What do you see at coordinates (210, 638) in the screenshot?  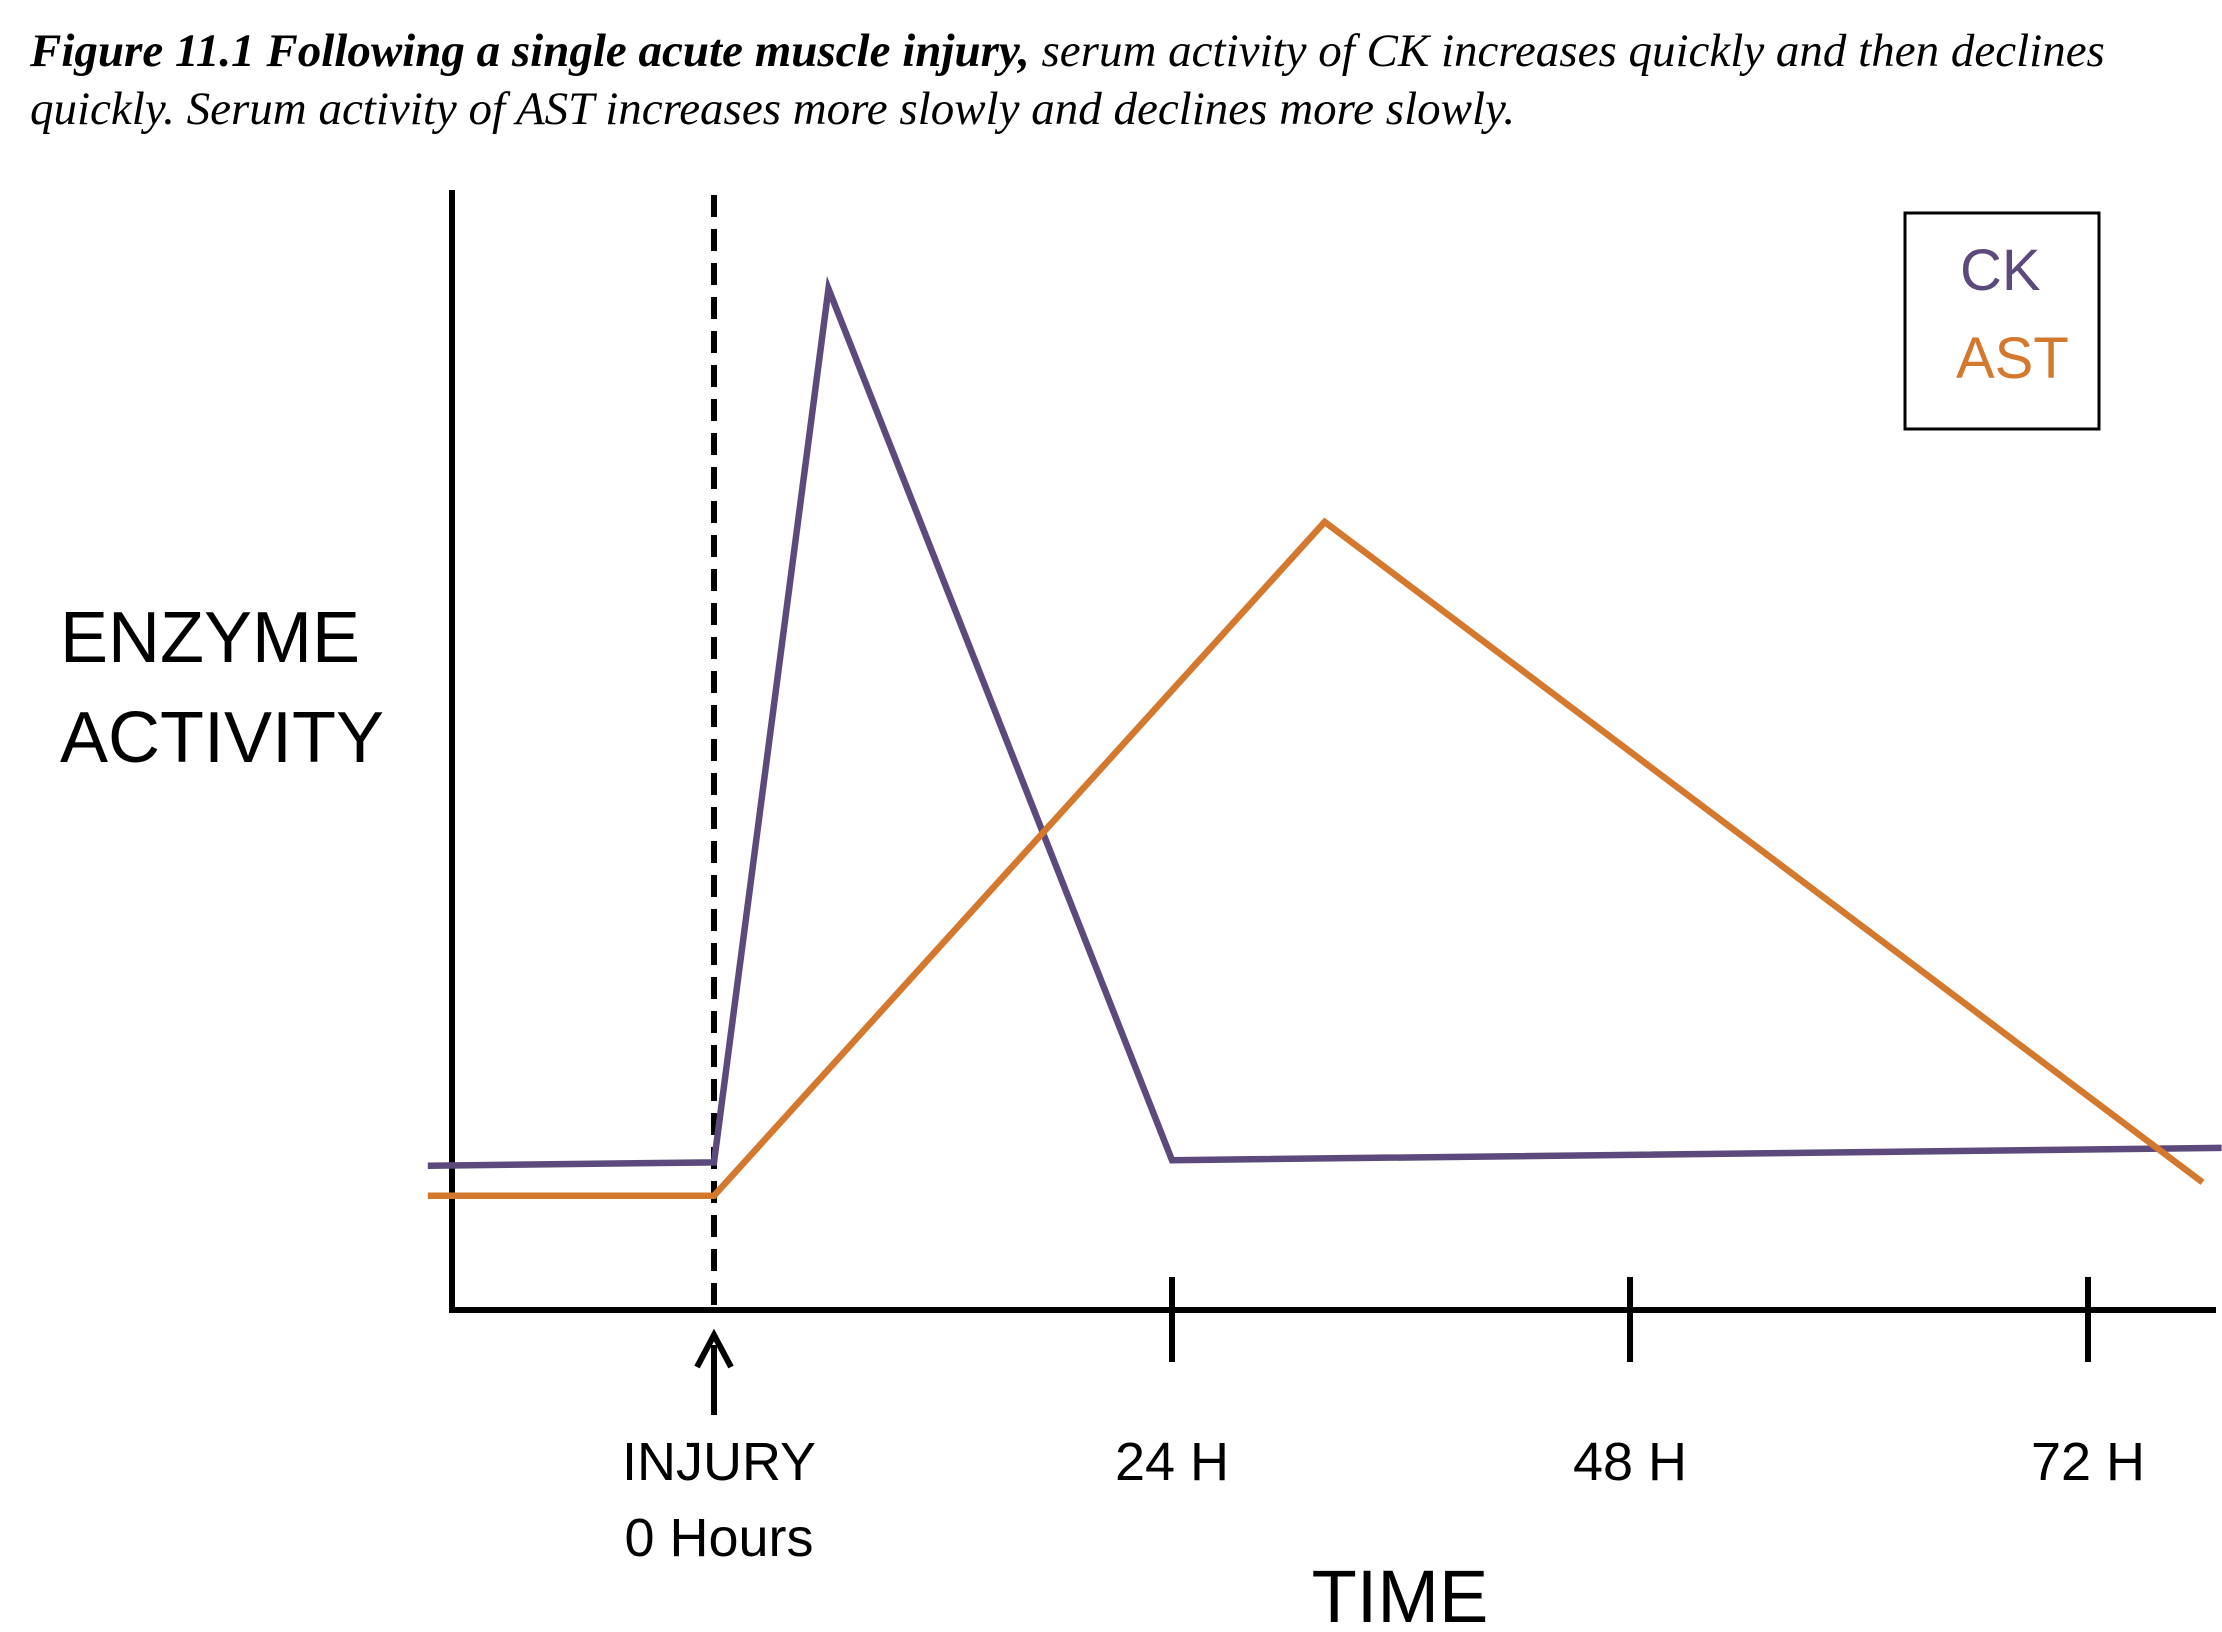 I see `y-axis-label: ENZYME` at bounding box center [210, 638].